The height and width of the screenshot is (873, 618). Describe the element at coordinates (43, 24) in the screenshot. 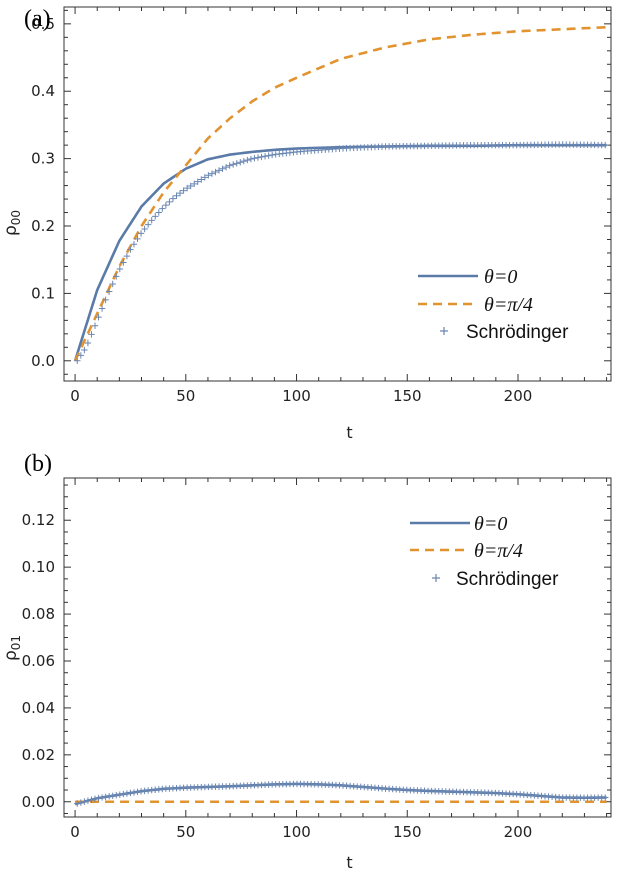

I see `y-tick-label: 0.5` at that location.